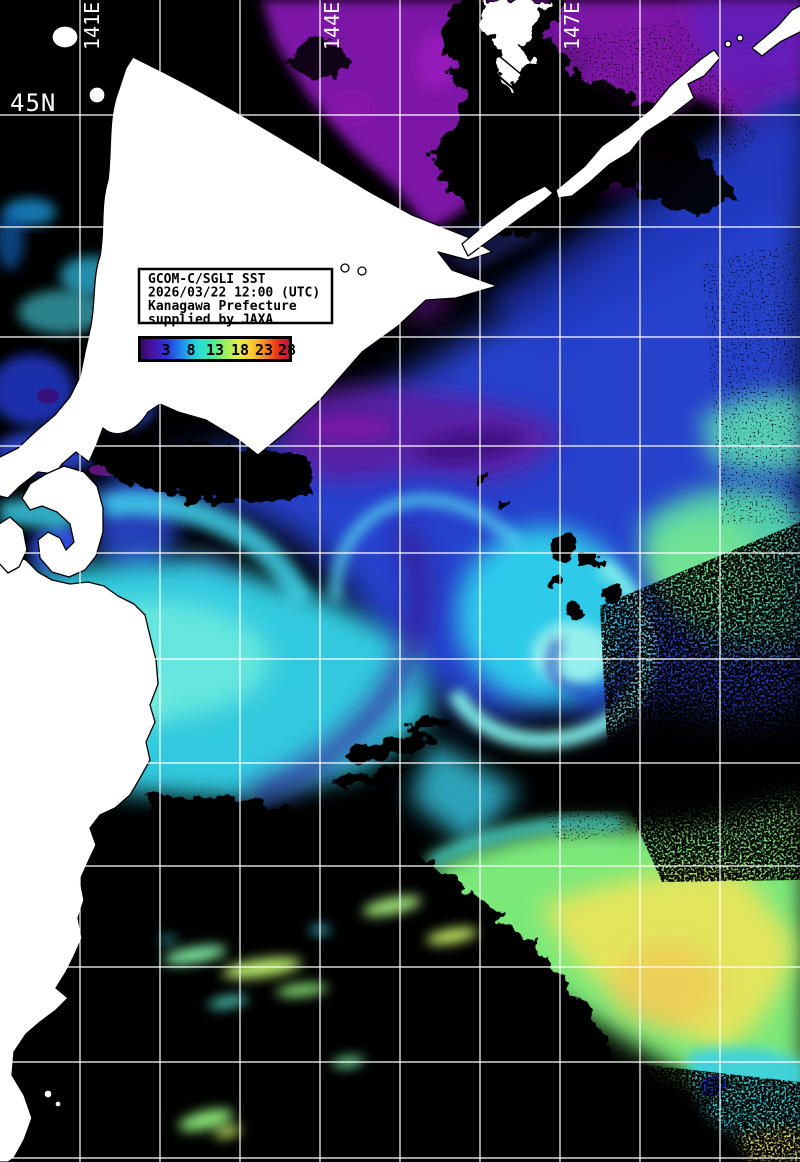  Describe the element at coordinates (92, 26) in the screenshot. I see `lon-label-141e: 141E` at that location.